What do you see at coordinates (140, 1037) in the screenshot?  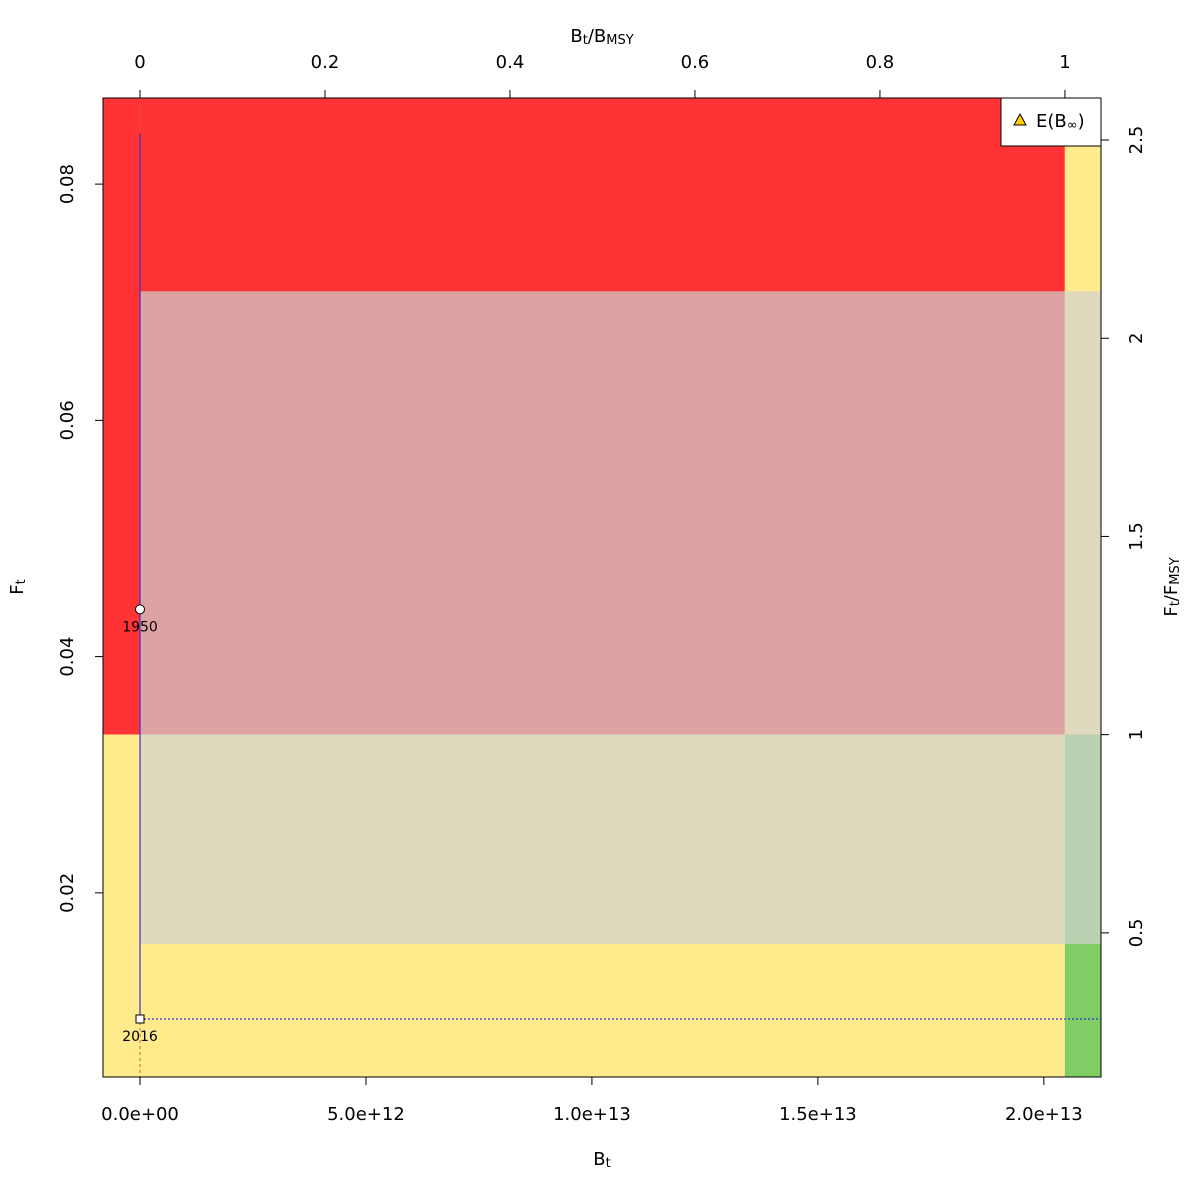 I see `point-label: 2016` at bounding box center [140, 1037].